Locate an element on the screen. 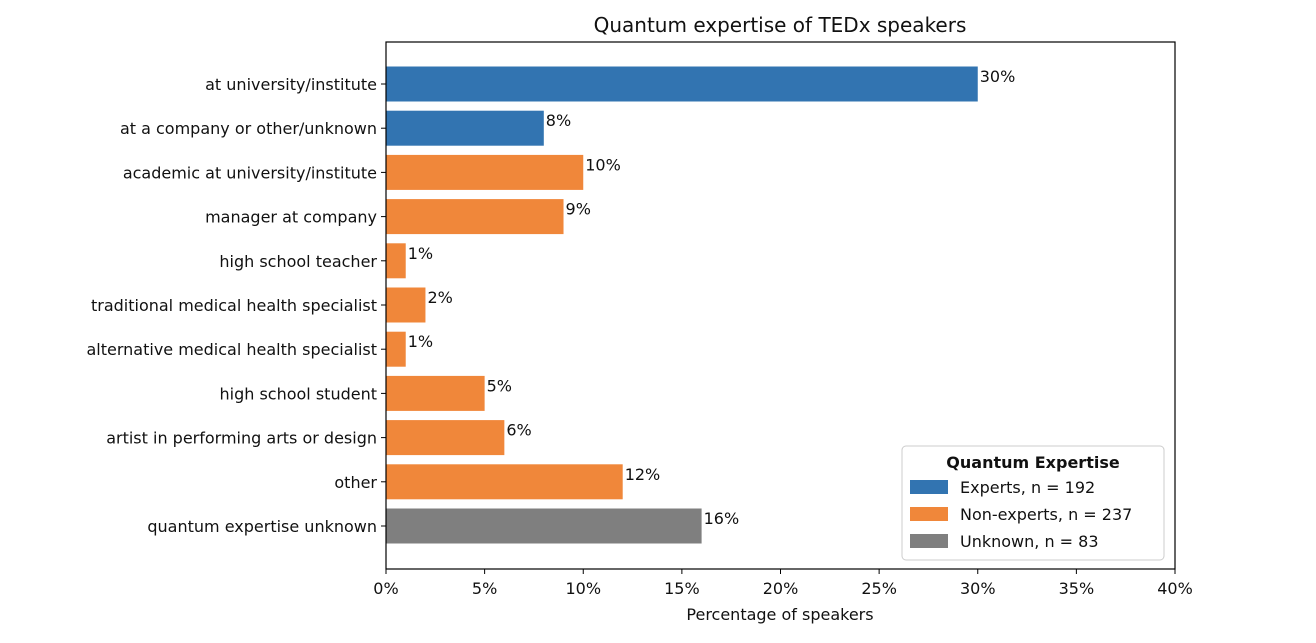  legend-title: Quantum Expertise is located at coordinates (1033, 462).